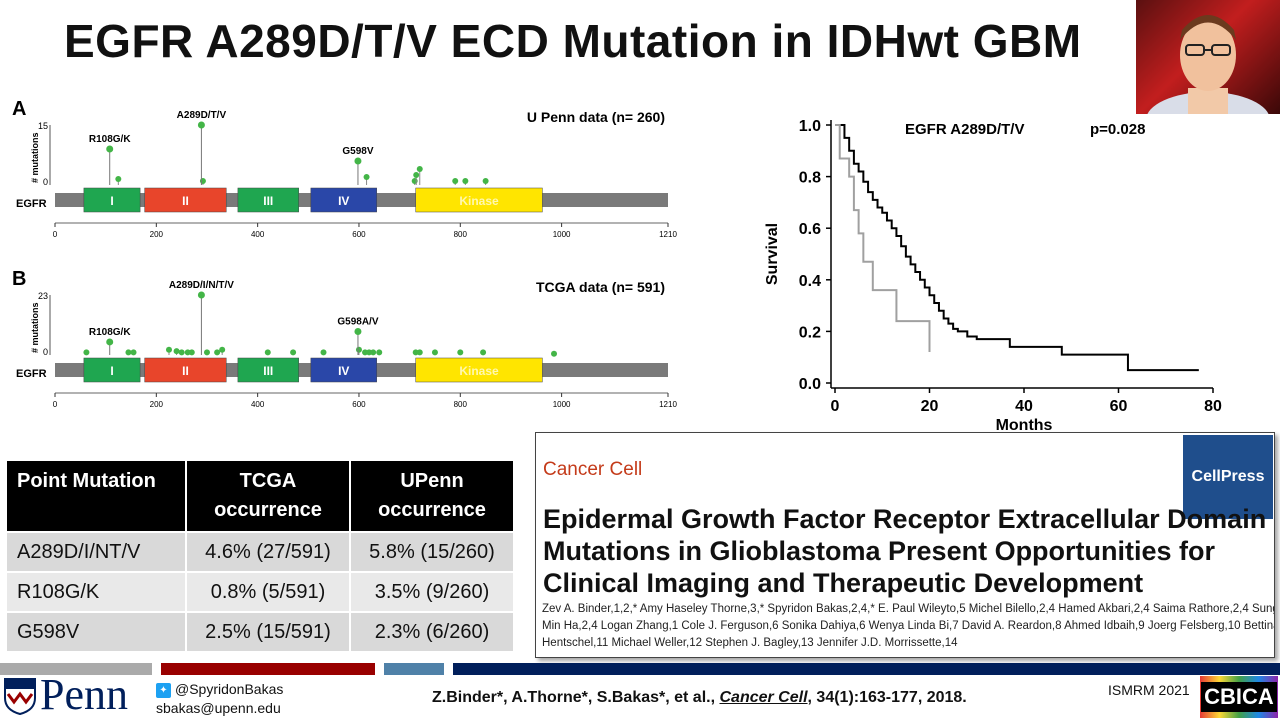 This screenshot has width=1280, height=720. I want to click on cellpress-logo: CellPress, so click(1228, 477).